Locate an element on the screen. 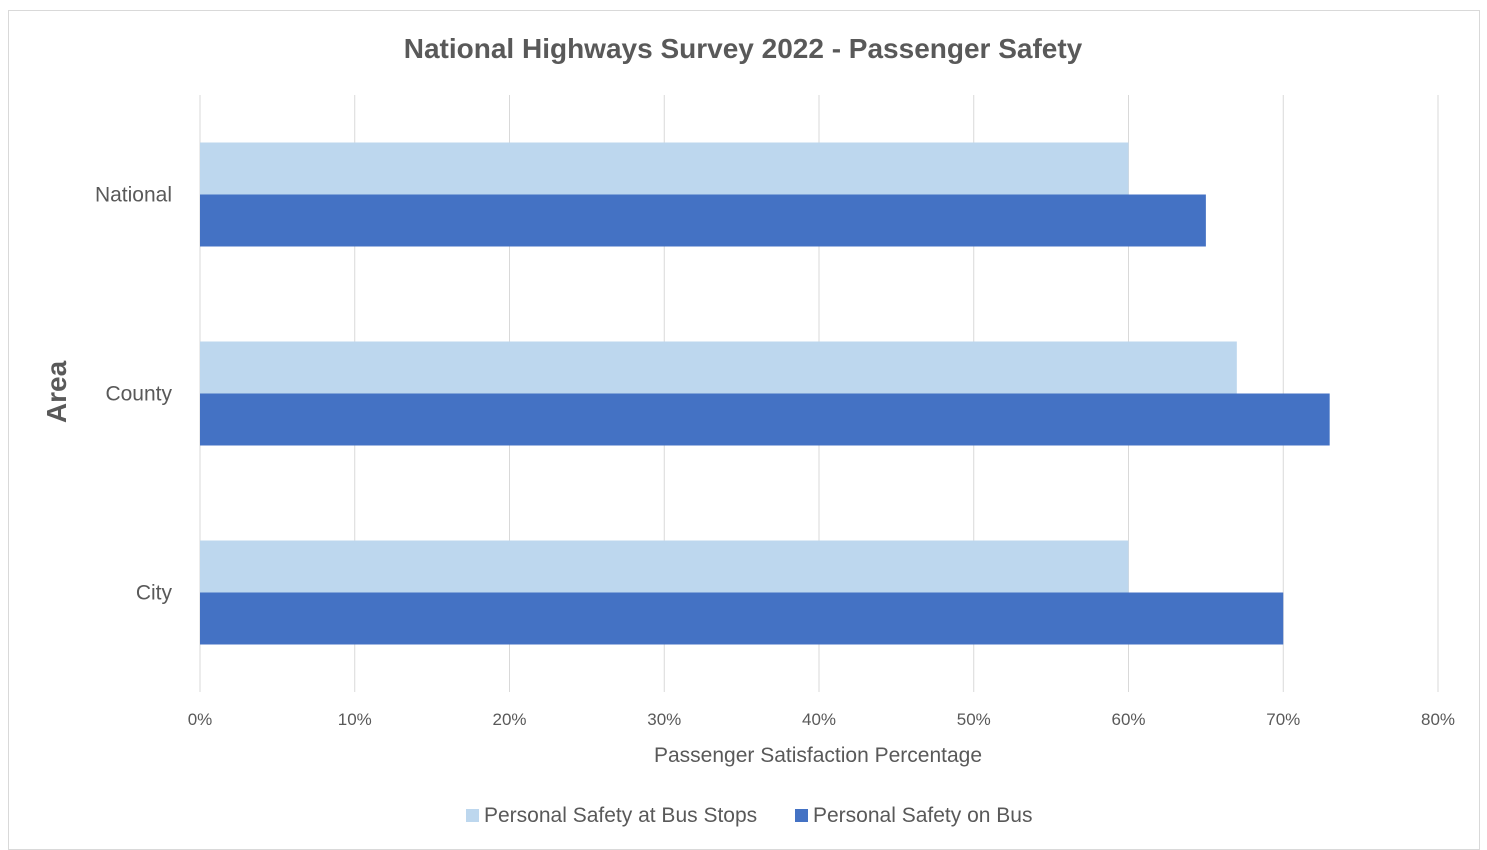 The image size is (1487, 850). legend-label: Personal Safety on Bus is located at coordinates (922, 815).